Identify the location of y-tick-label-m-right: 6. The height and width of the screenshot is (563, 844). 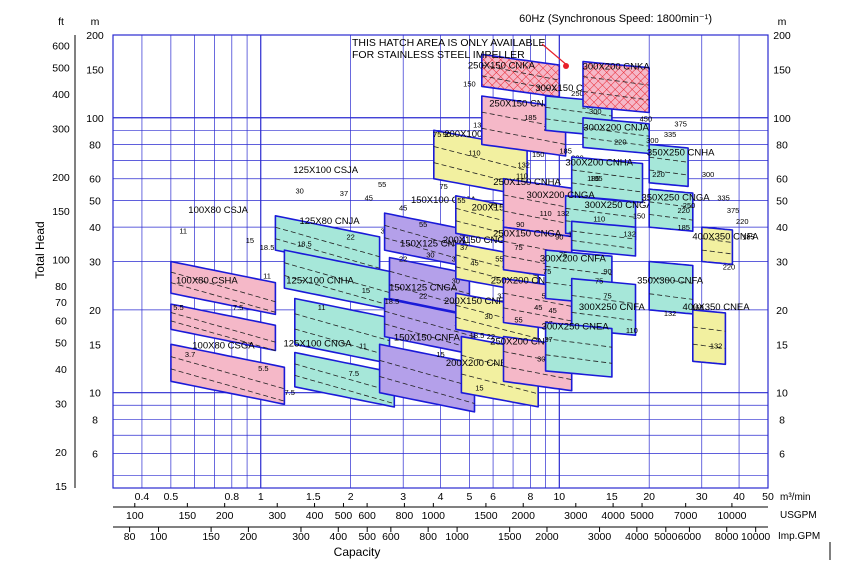
(782, 455).